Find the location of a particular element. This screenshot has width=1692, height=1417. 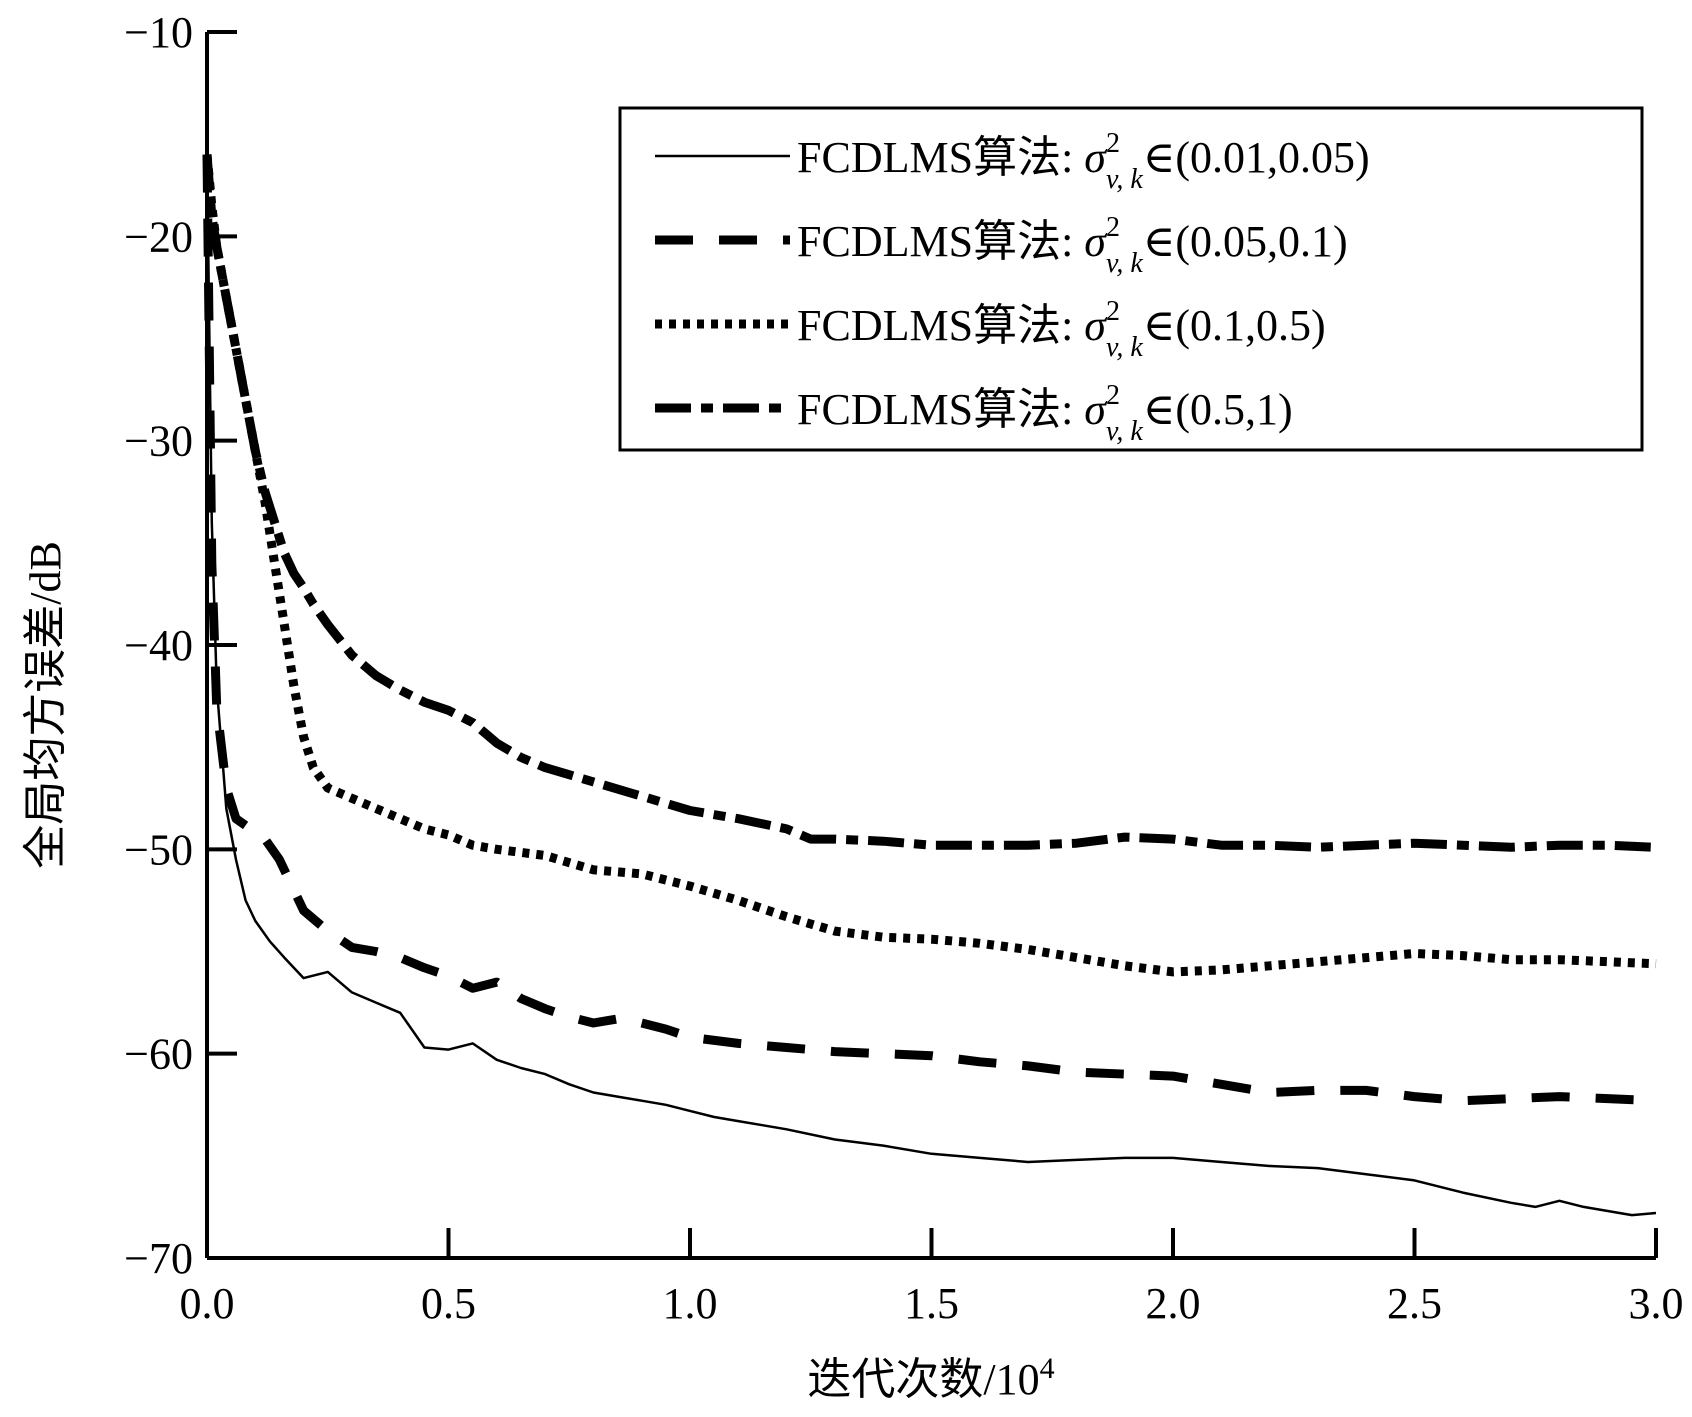

x-tick-label: 3.0 is located at coordinates (1656, 1303).